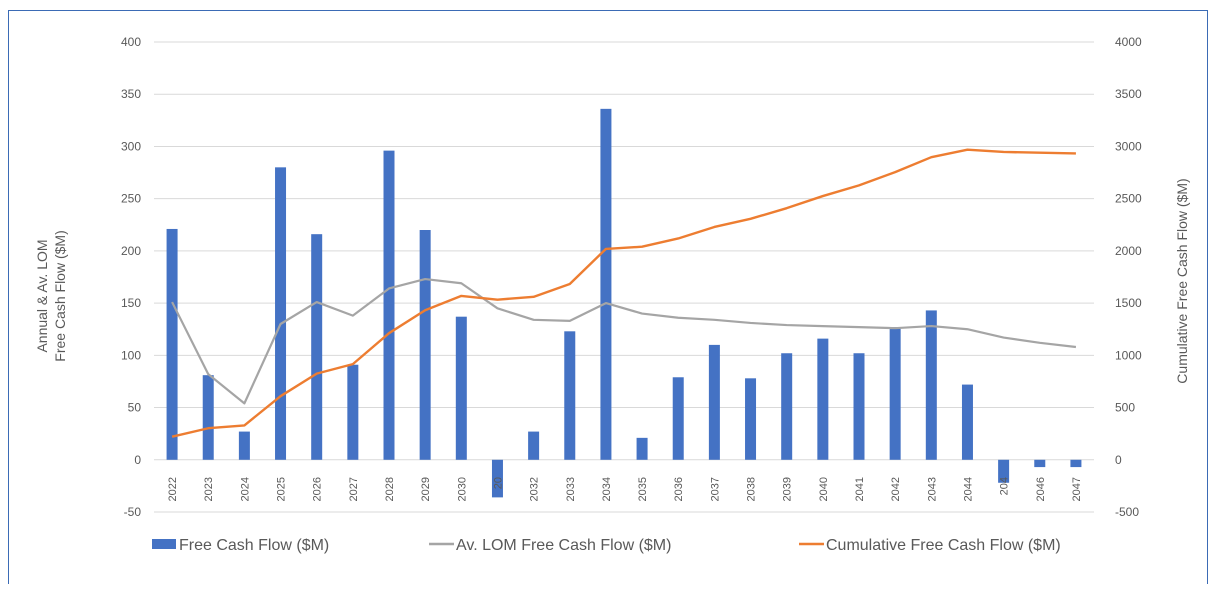  Describe the element at coordinates (462, 489) in the screenshot. I see `x-tick-label: 2030` at that location.